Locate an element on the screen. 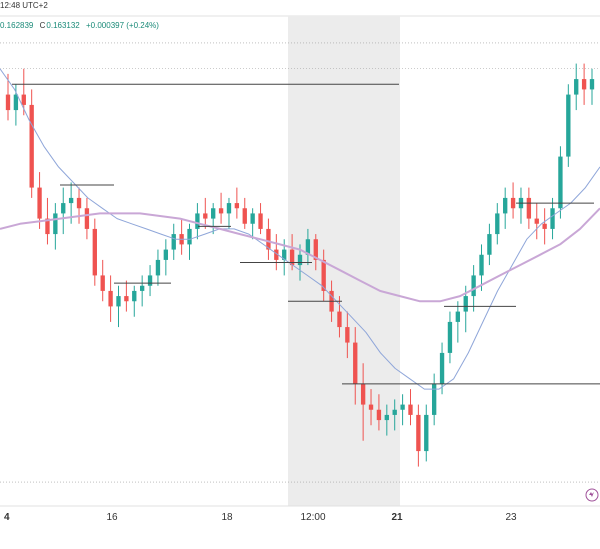 The width and height of the screenshot is (600, 549). ohlc-readout: 0.162839 C0.163132 +0.000397 (+0.24%) is located at coordinates (81, 25).